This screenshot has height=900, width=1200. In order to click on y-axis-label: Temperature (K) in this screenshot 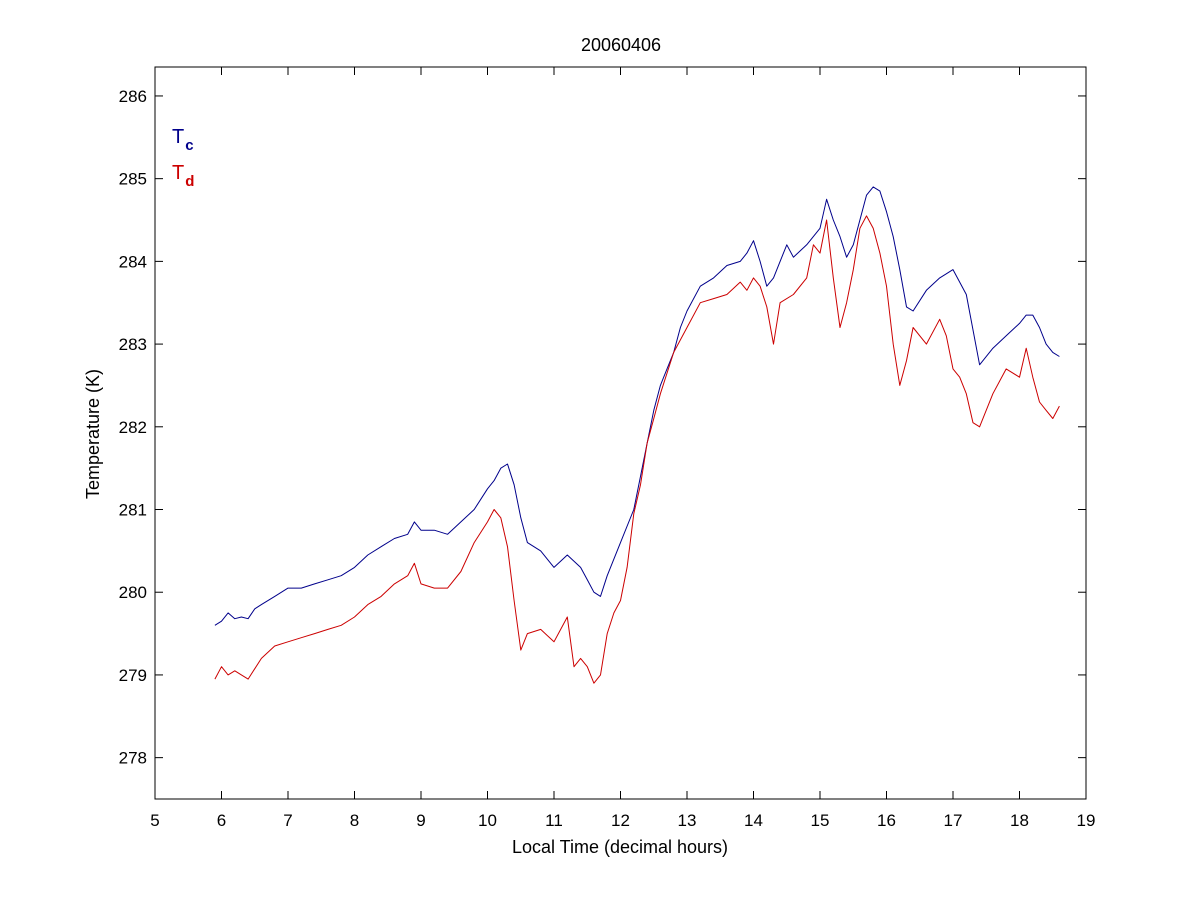, I will do `click(93, 434)`.